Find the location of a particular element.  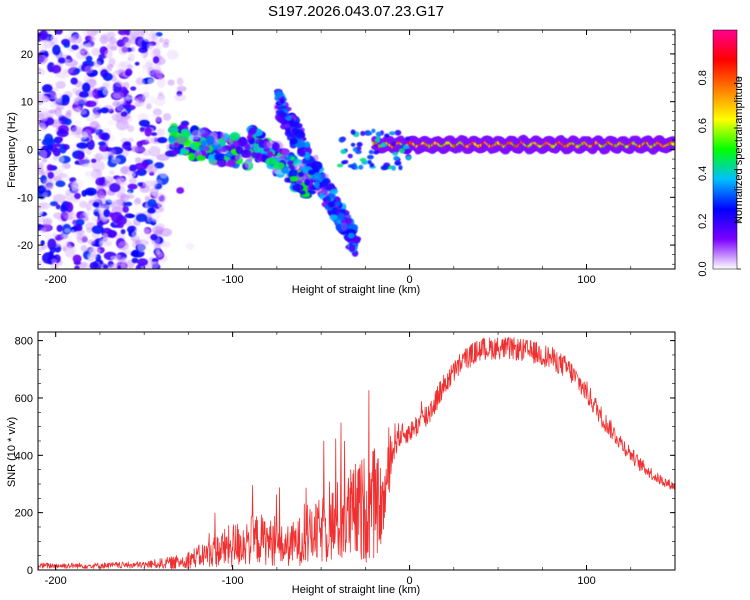

colorbar-label: Normalized spectral amplitude is located at coordinates (739, 150).